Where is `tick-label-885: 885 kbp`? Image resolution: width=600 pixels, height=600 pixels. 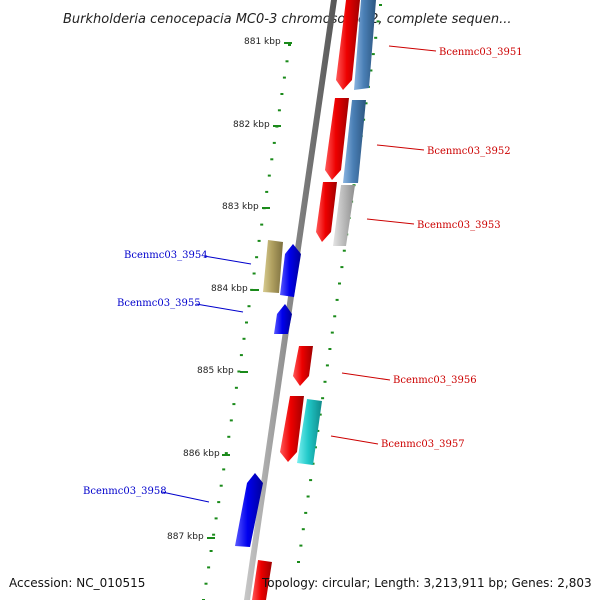 tick-label-885: 885 kbp is located at coordinates (215, 371).